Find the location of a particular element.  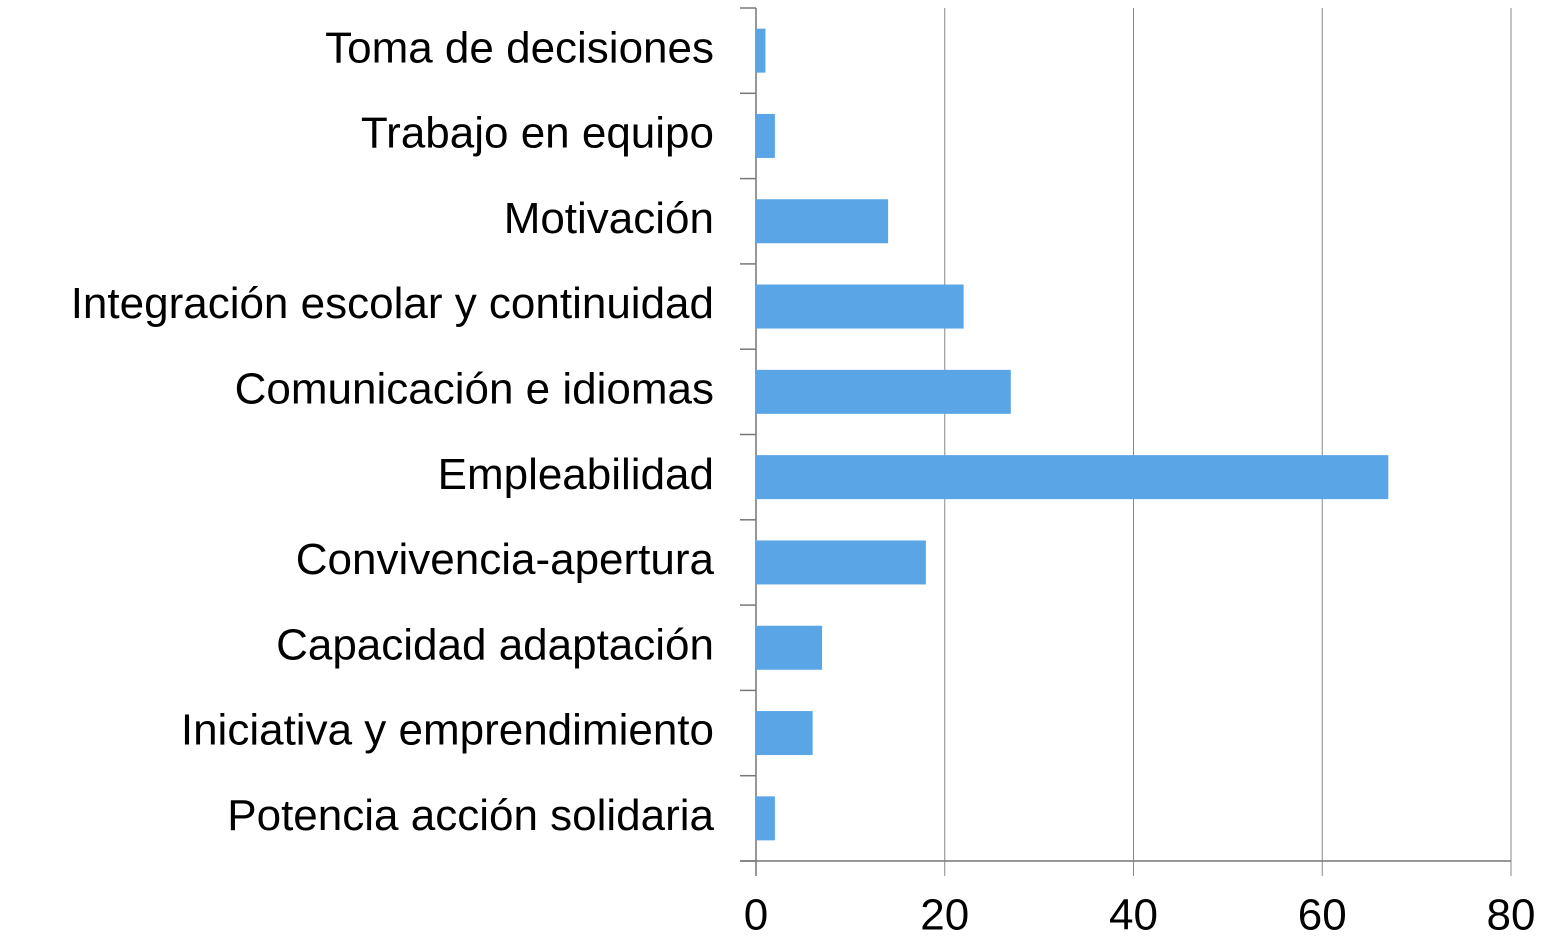

y-tick-label: Capacidad adaptación is located at coordinates (495, 644).